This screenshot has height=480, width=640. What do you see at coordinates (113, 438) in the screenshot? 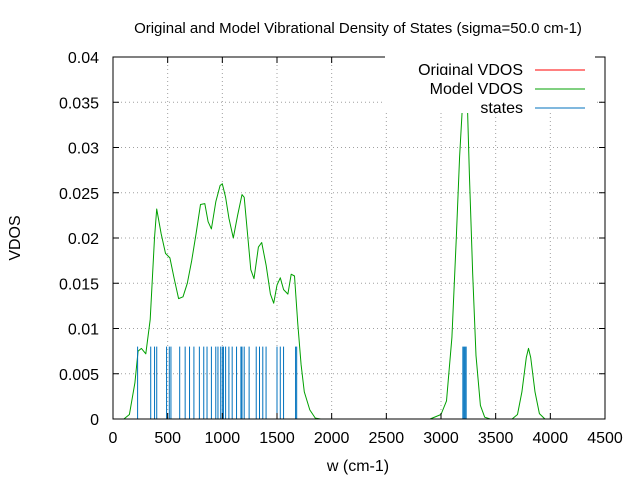
I see `x-tick-label: 0` at bounding box center [113, 438].